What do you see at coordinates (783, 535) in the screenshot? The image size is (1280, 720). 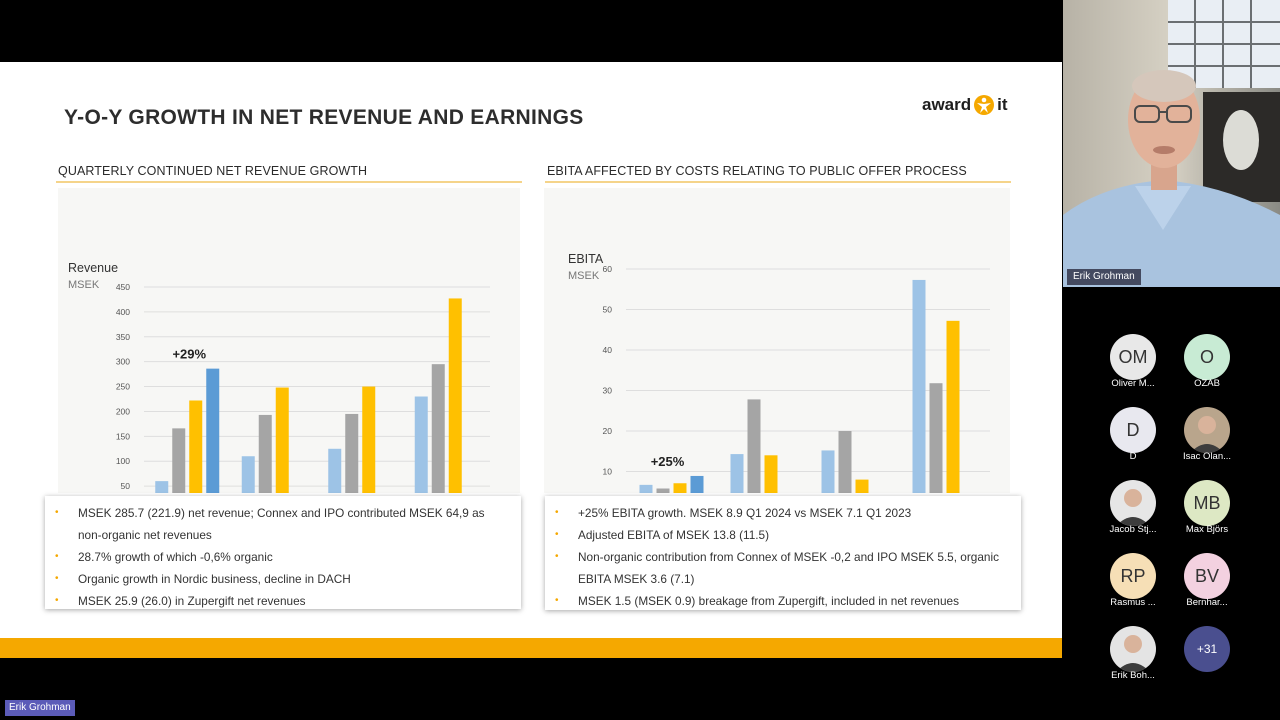 I see `right-bullet-2: Adjusted EBITA of MSEK 13.8 (11.5)` at bounding box center [783, 535].